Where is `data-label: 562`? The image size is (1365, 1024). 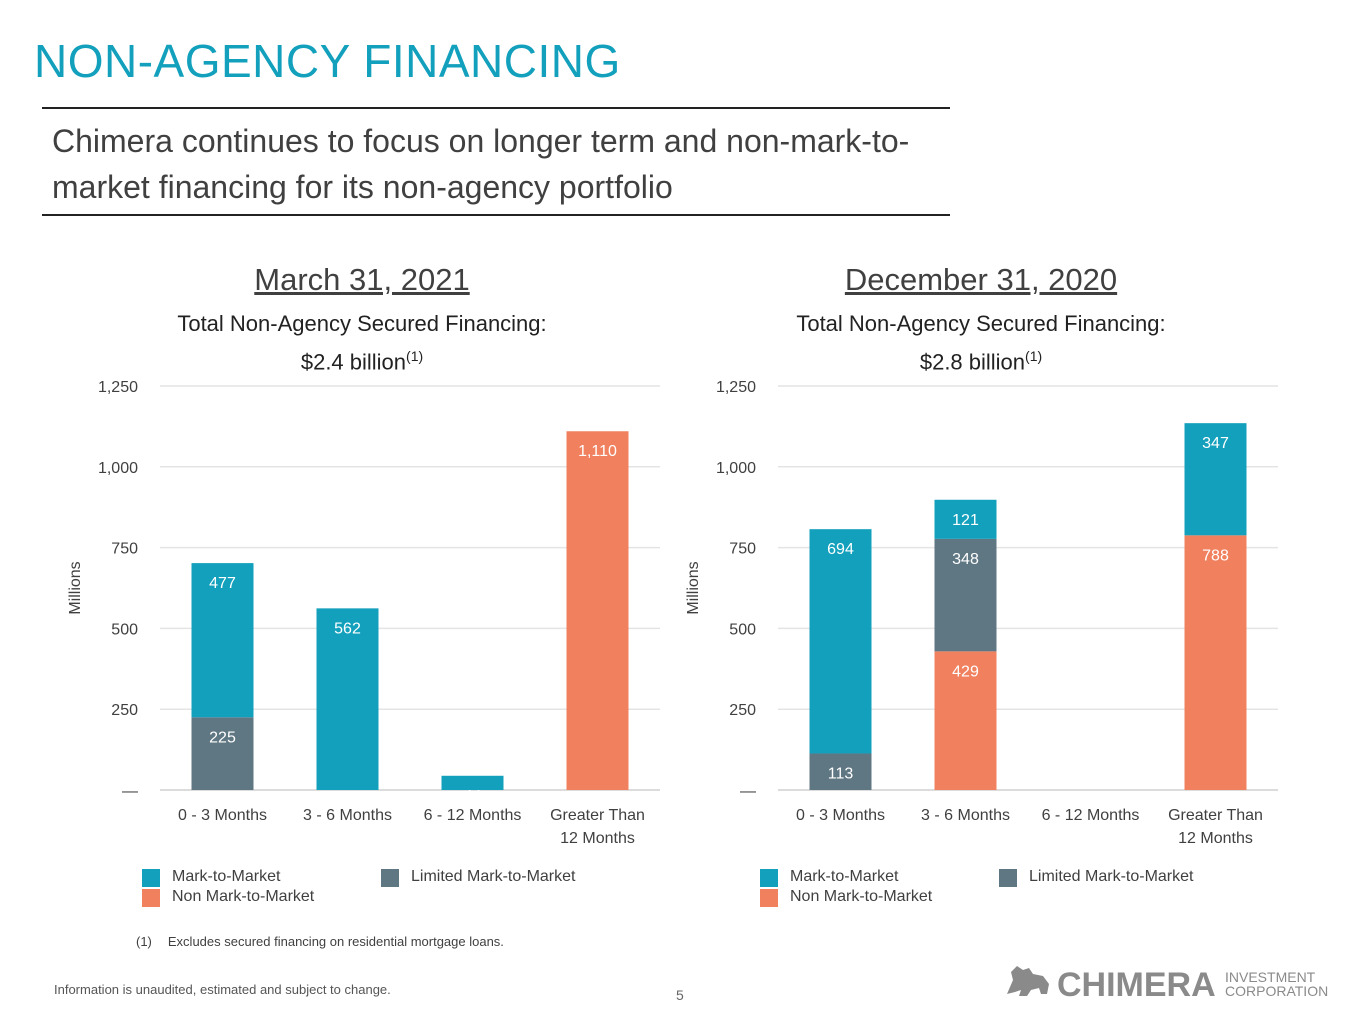
data-label: 562 is located at coordinates (347, 628).